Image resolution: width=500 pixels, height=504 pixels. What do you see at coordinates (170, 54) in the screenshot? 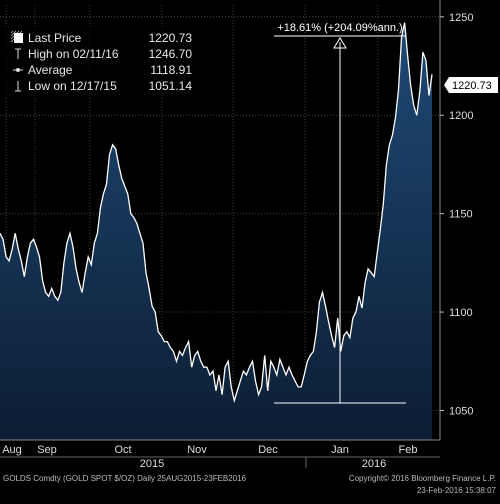
I see `legend-high-value: 1246.70` at bounding box center [170, 54].